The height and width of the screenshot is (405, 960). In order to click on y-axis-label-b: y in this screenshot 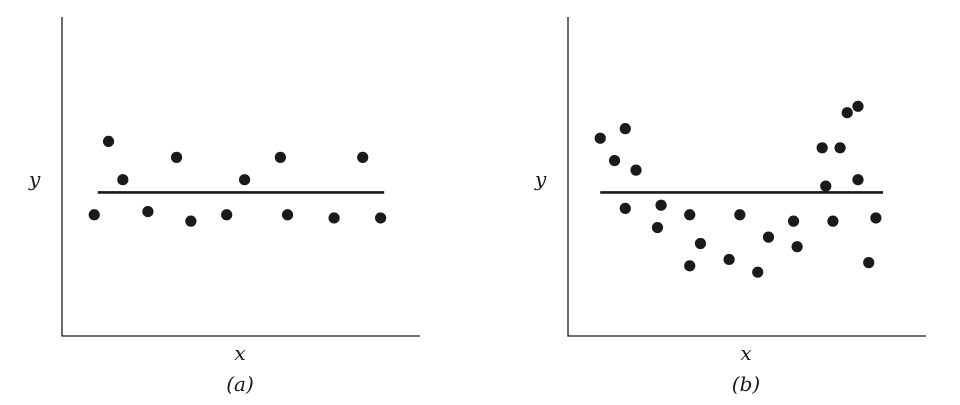, I will do `click(540, 179)`.